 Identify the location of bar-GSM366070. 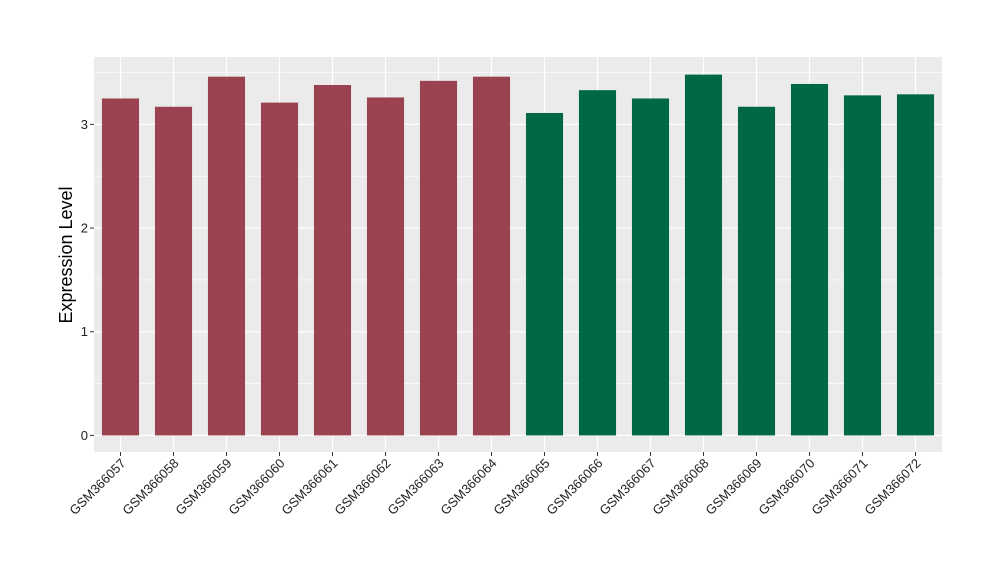
(809, 259).